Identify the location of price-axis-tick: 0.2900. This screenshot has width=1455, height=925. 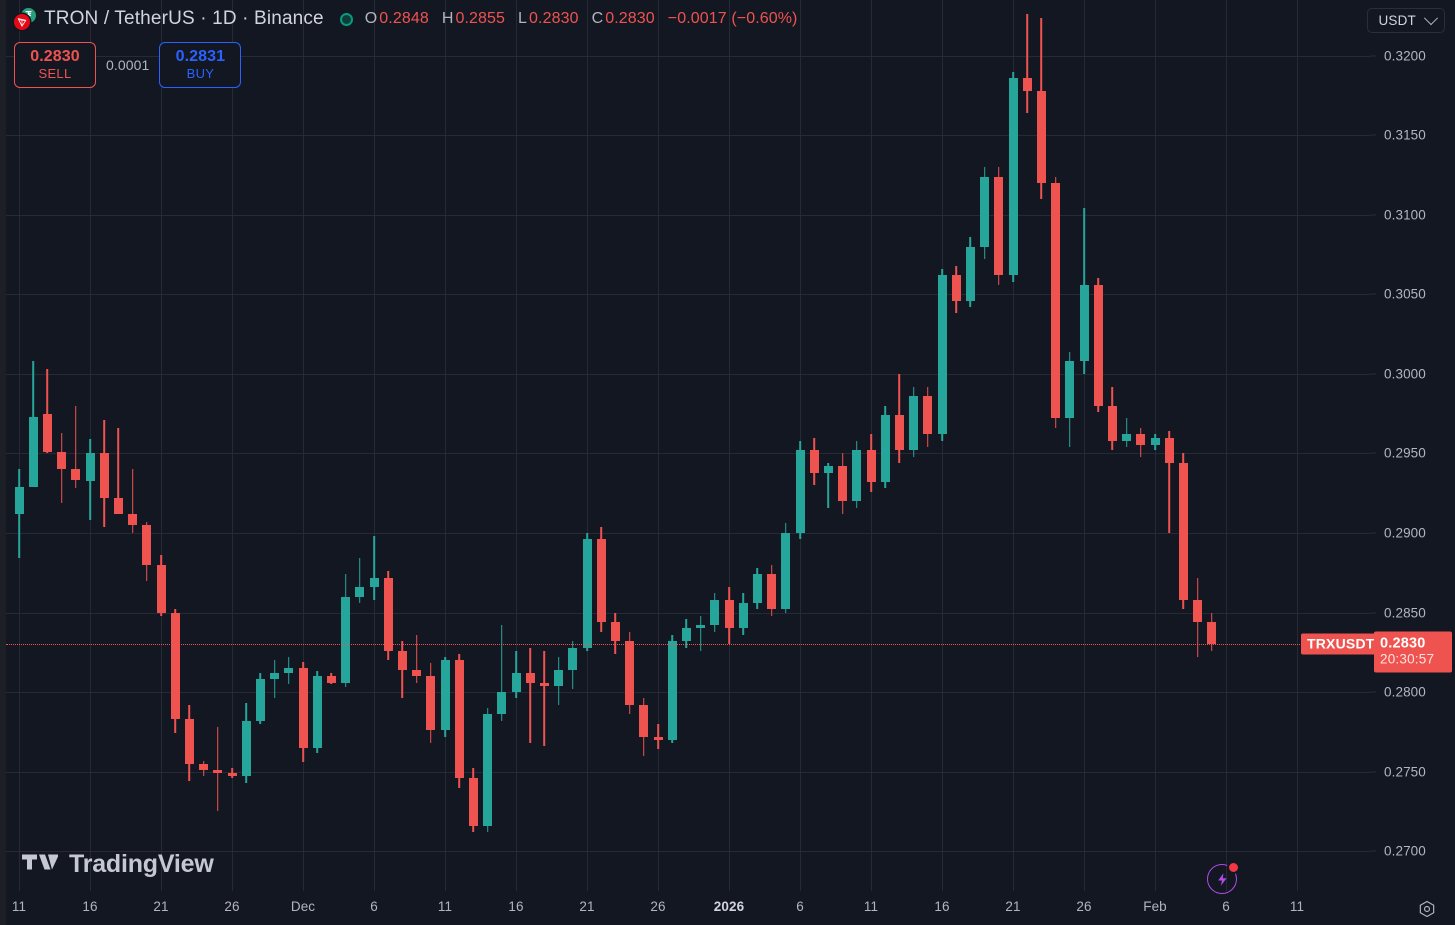
(1405, 533).